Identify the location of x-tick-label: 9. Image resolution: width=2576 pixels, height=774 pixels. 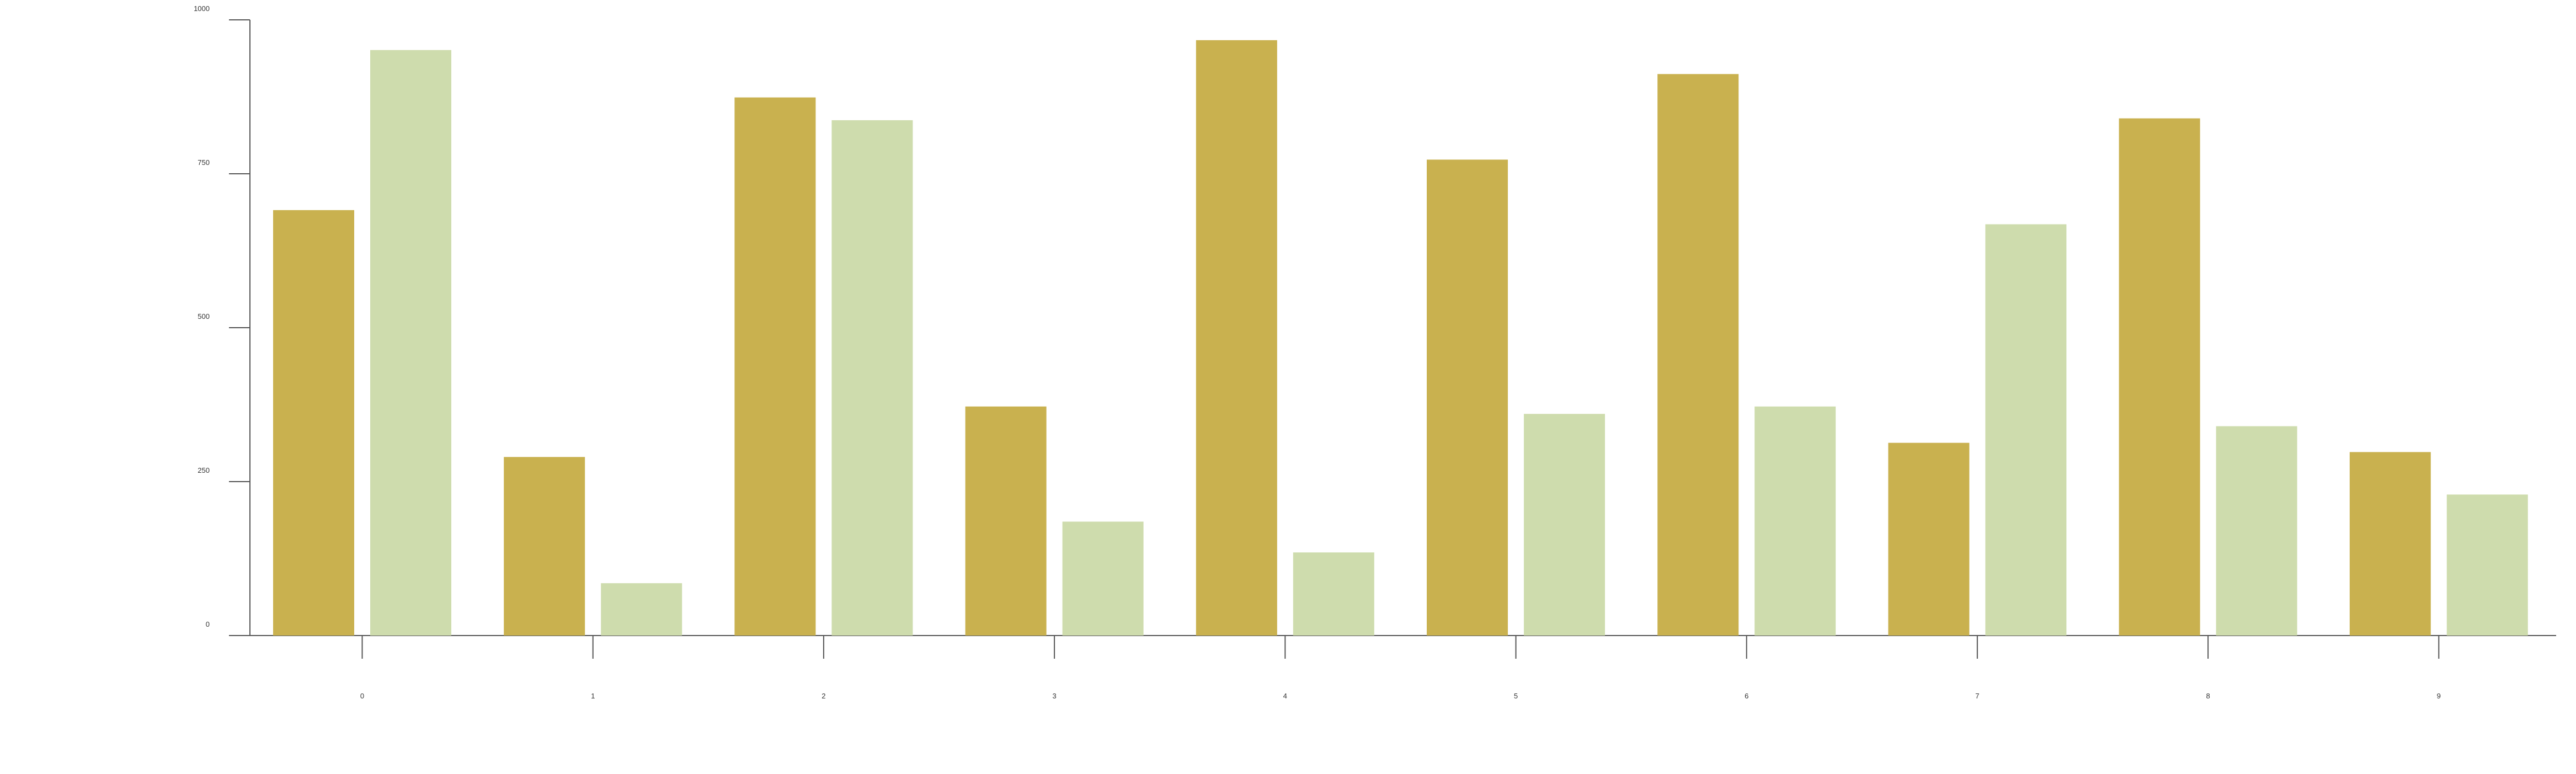
(2439, 696).